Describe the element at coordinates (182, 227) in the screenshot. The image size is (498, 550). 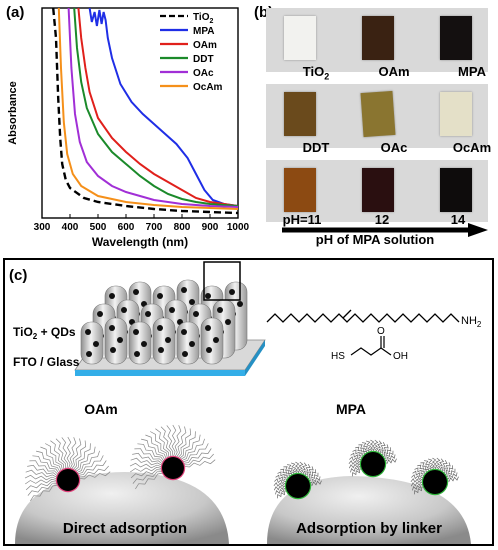
I see `x-tick-label: 800` at that location.